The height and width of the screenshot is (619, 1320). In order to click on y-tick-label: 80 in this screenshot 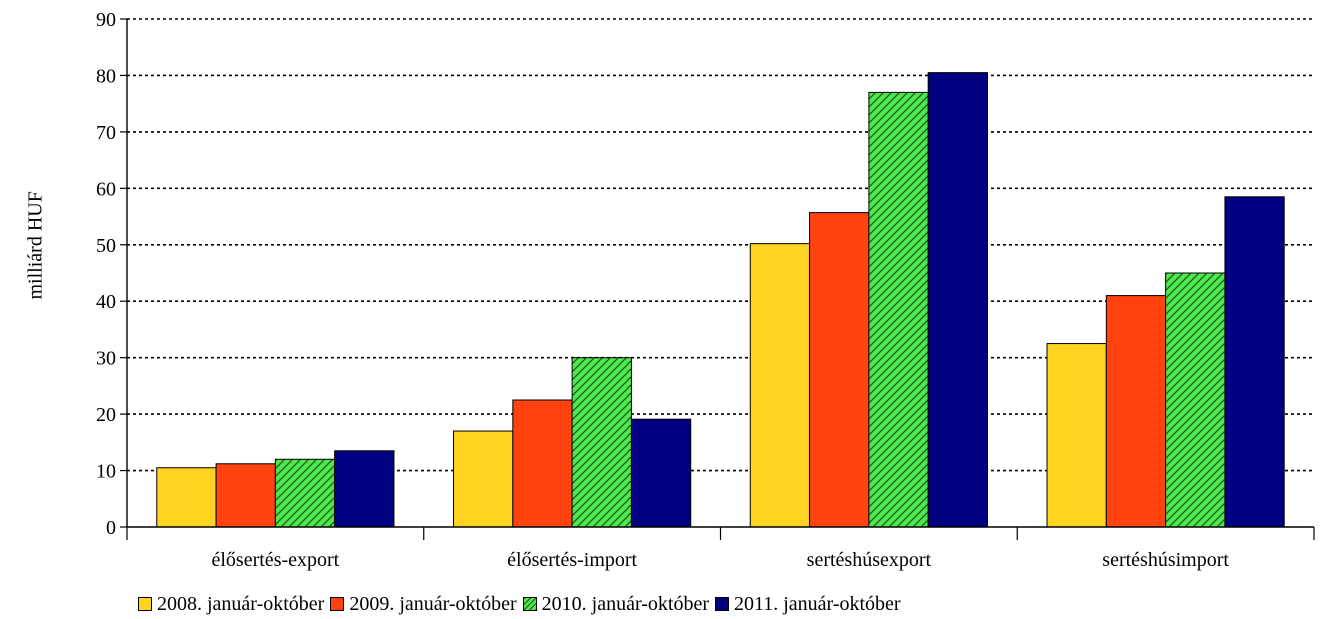, I will do `click(106, 76)`.